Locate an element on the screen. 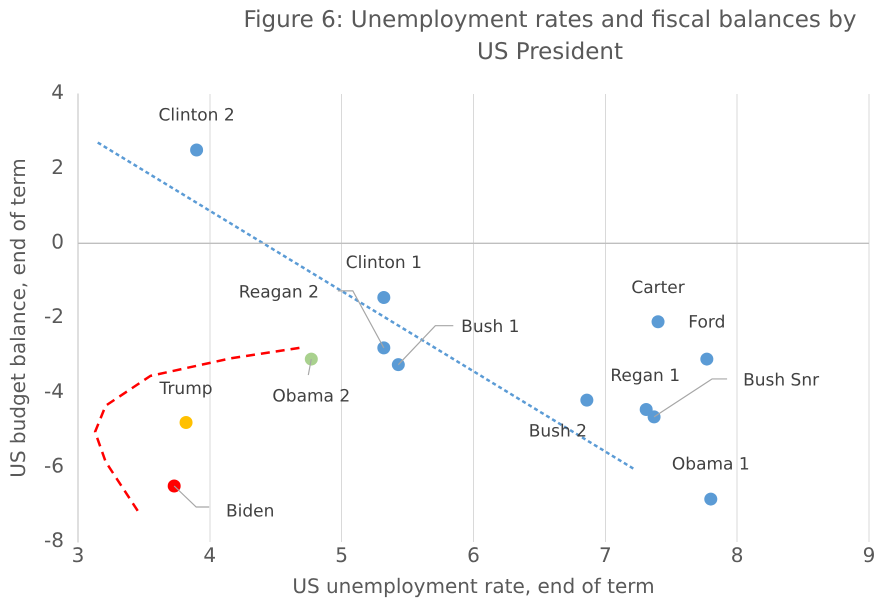 This screenshot has width=883, height=608. x-tick-label: 3 is located at coordinates (78, 555).